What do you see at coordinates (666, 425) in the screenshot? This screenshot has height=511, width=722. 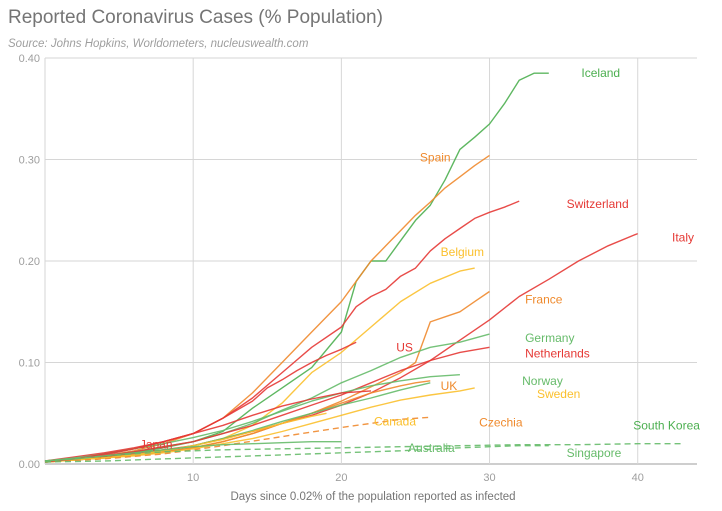 I see `series-label-south-korea: South Korea` at bounding box center [666, 425].